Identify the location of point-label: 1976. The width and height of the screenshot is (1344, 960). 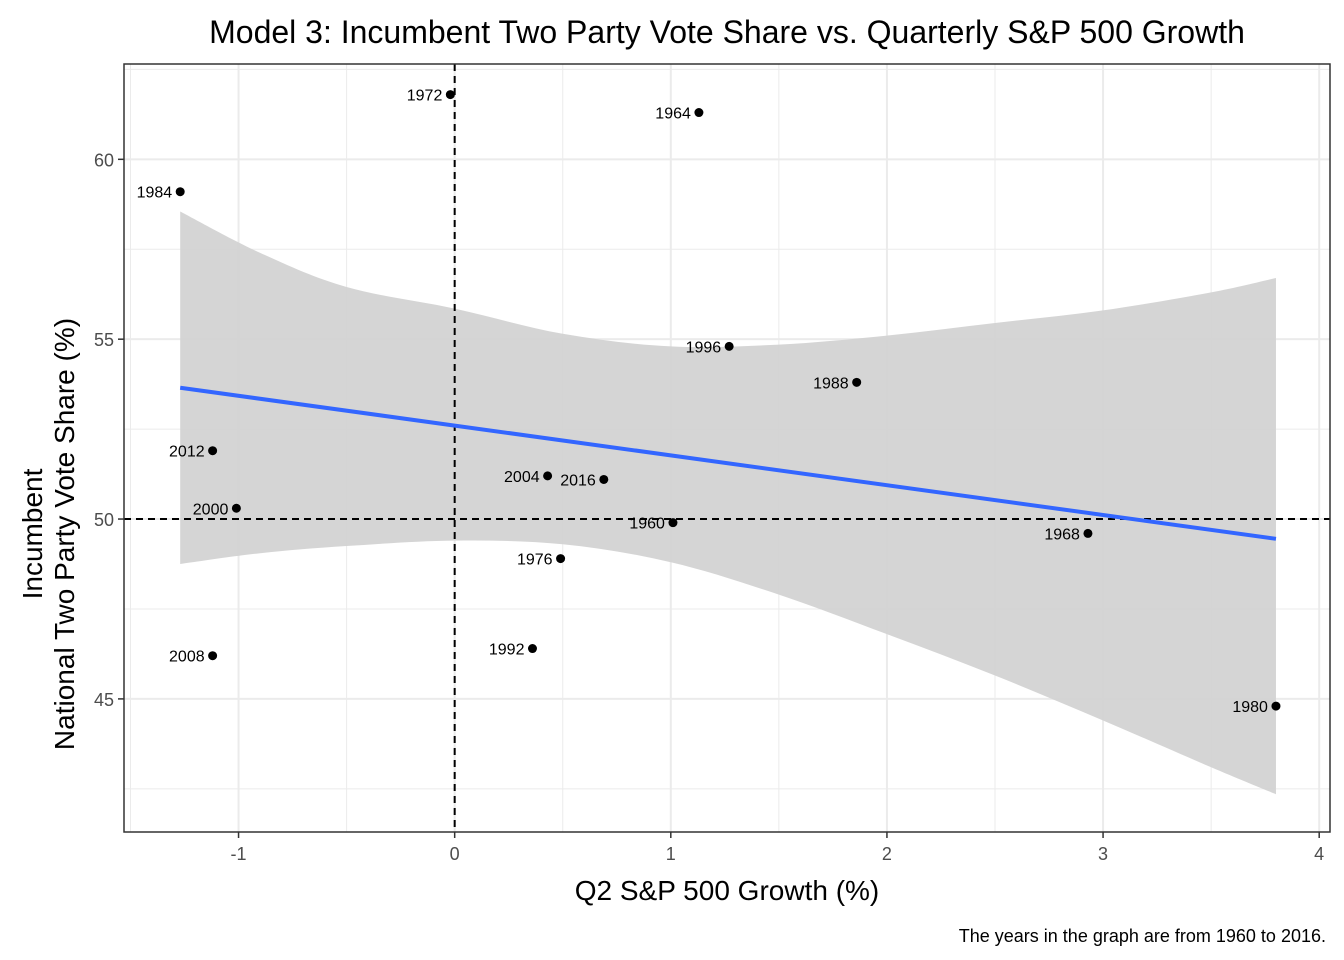
(535, 560).